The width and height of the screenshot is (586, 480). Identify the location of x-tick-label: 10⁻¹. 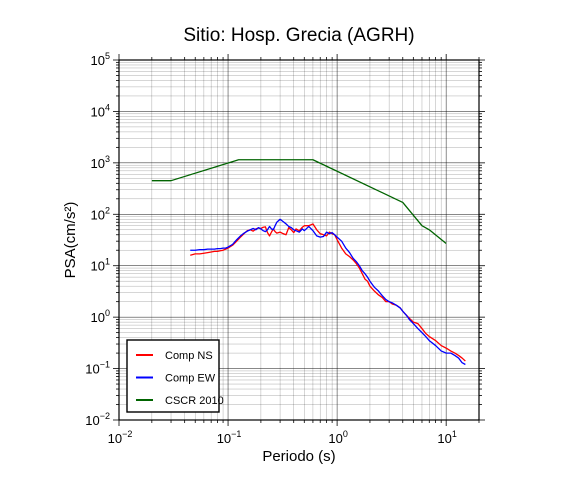
(229, 437).